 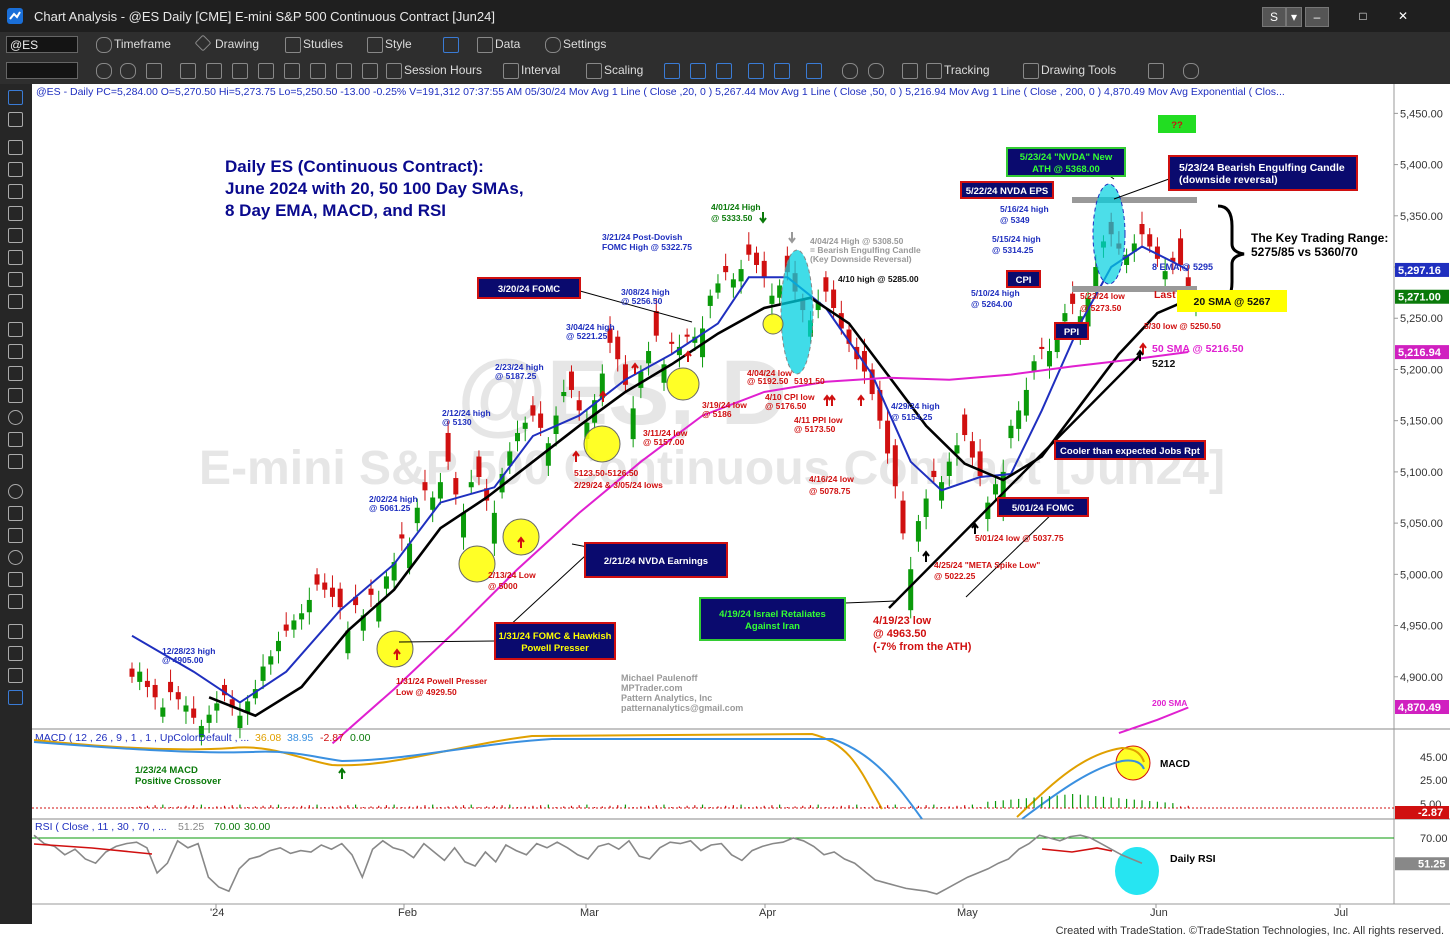 I want to click on layout-icon, so click(x=451, y=45).